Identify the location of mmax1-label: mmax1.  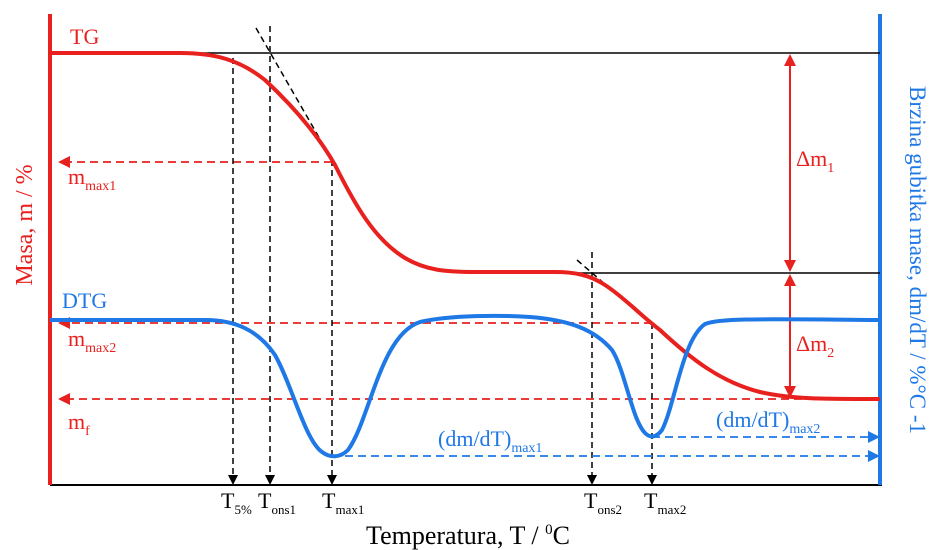
(92, 179).